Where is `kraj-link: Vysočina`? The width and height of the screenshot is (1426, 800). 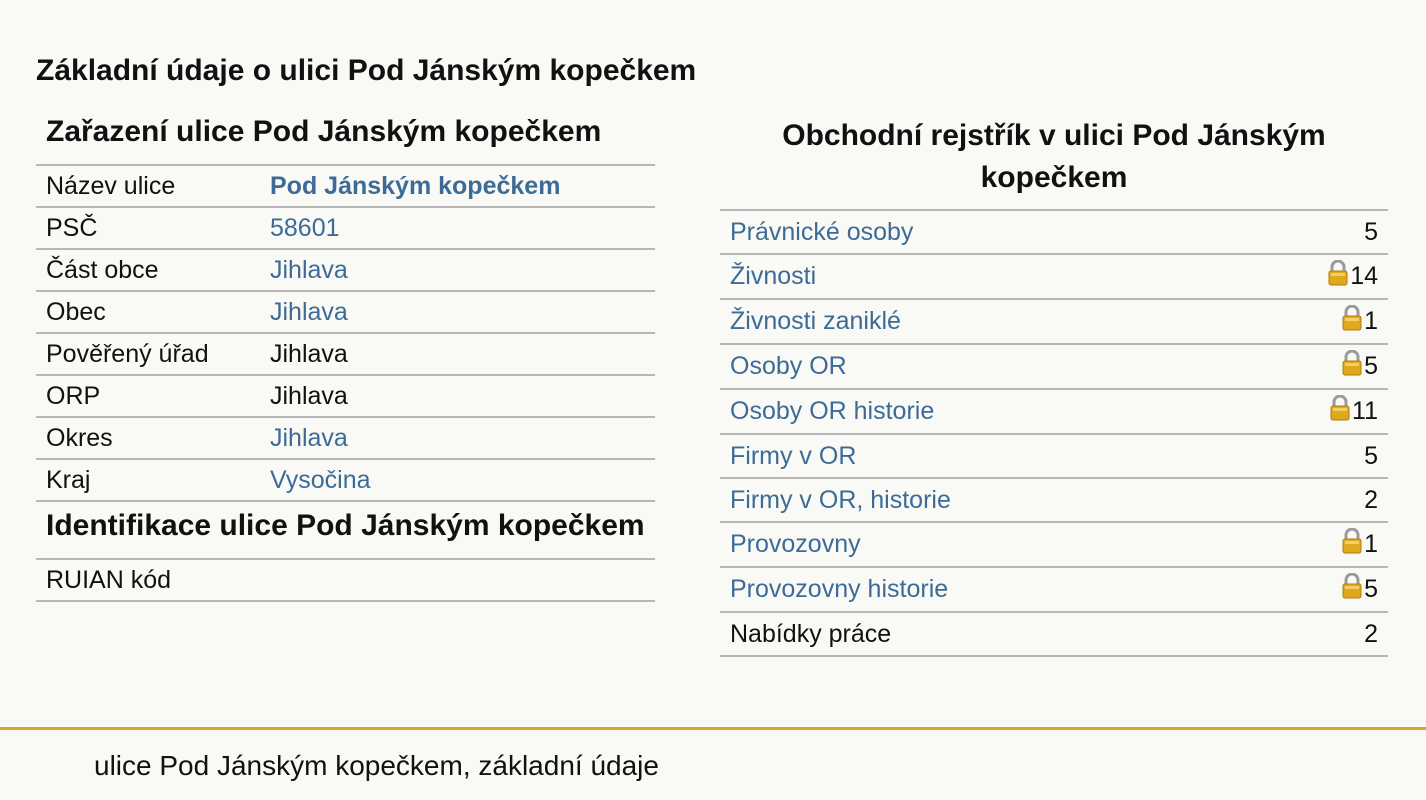
kraj-link: Vysočina is located at coordinates (457, 480).